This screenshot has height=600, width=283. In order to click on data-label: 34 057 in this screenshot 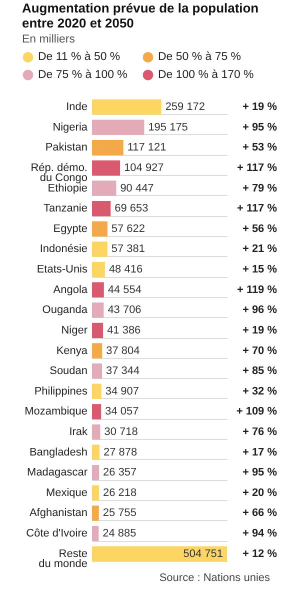, I will do `click(122, 412)`.